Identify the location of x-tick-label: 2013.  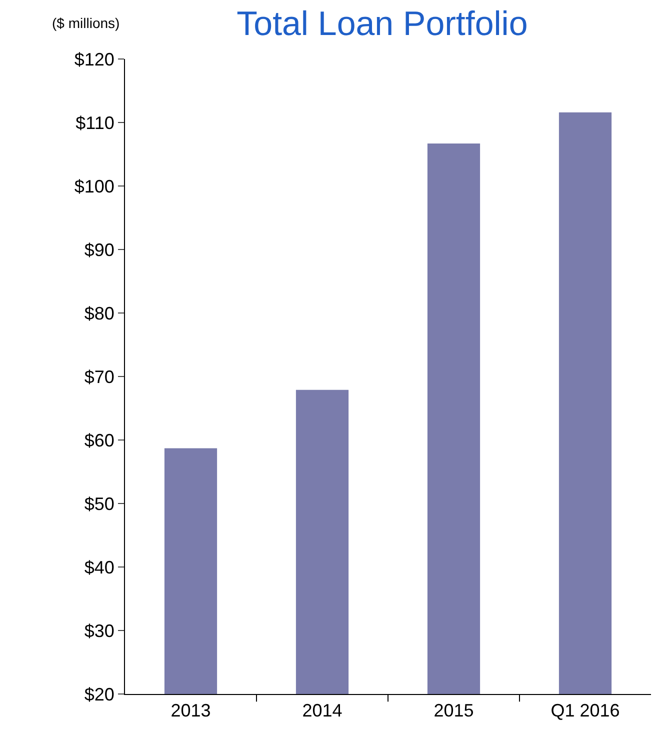
(190, 710).